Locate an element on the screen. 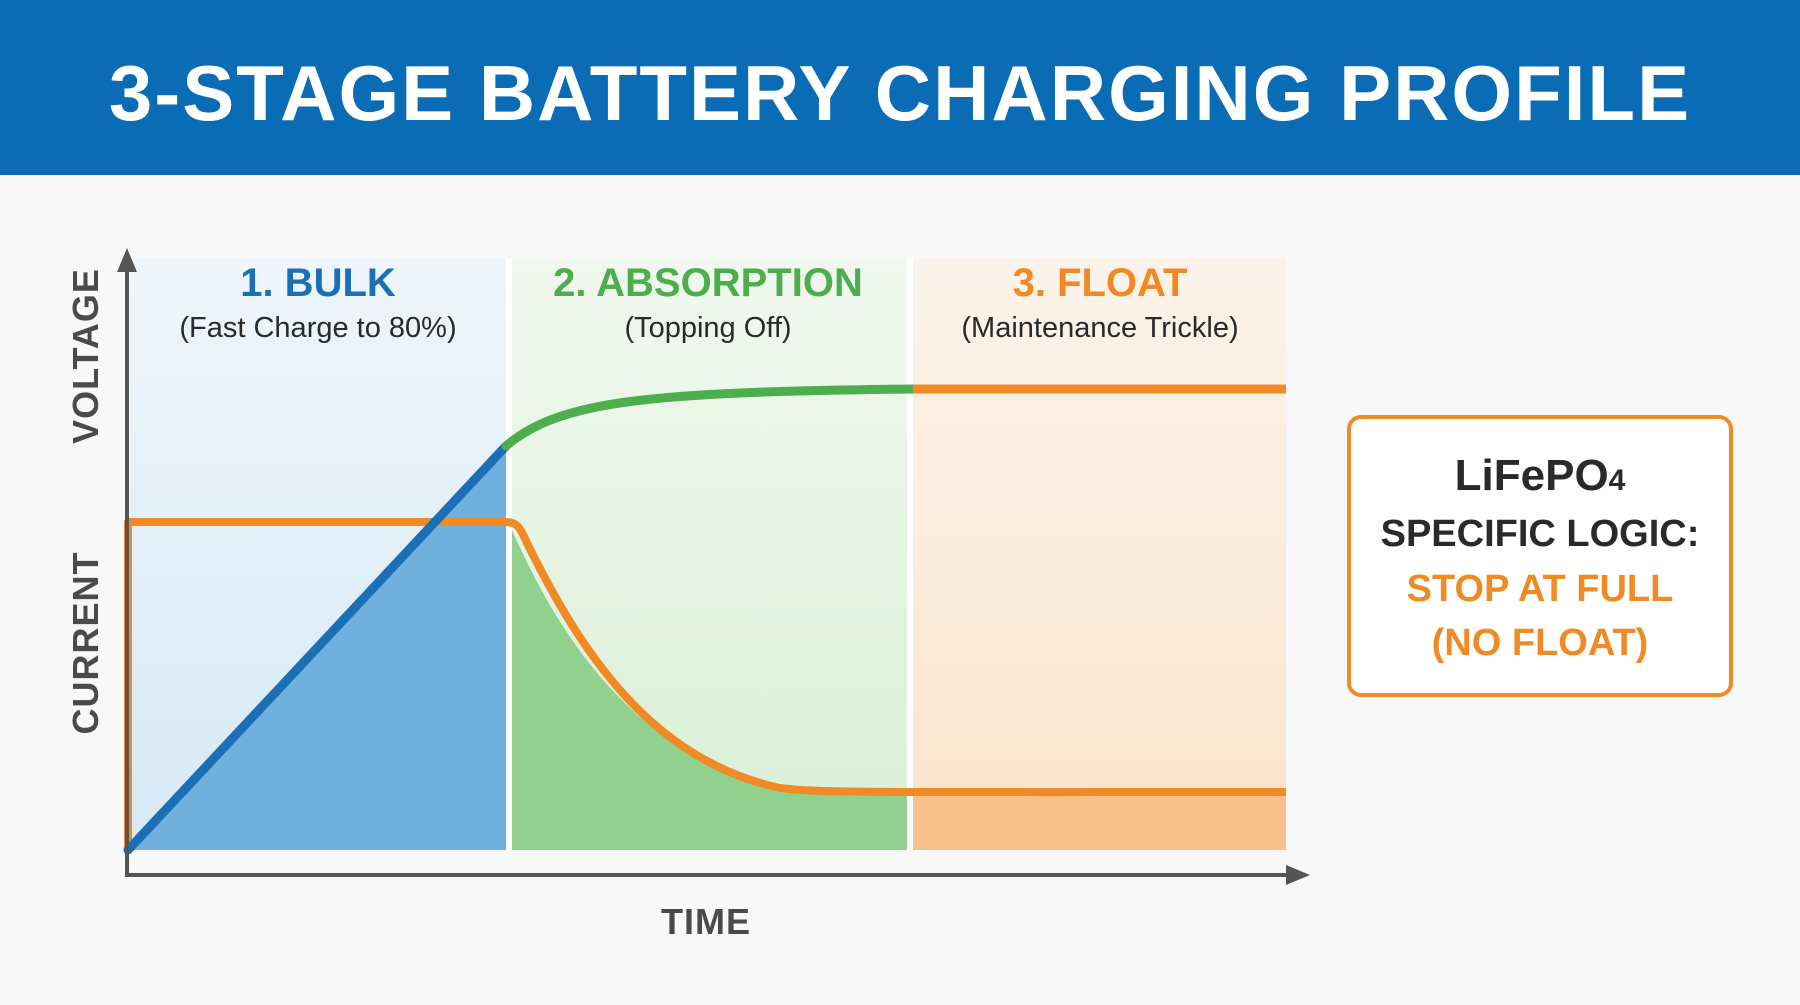  absorption-current-fill is located at coordinates (709, 690).